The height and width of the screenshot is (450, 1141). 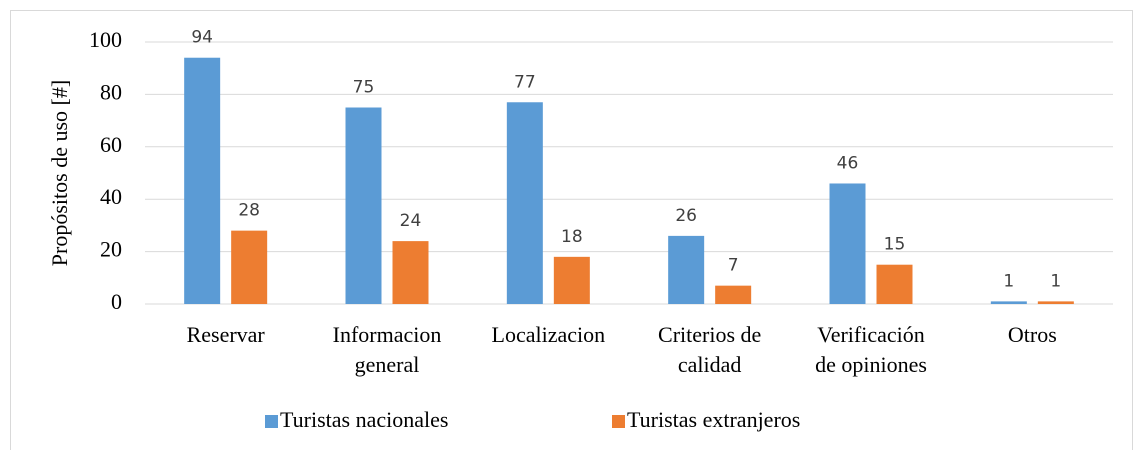 What do you see at coordinates (105, 39) in the screenshot?
I see `y-tick-label: 100` at bounding box center [105, 39].